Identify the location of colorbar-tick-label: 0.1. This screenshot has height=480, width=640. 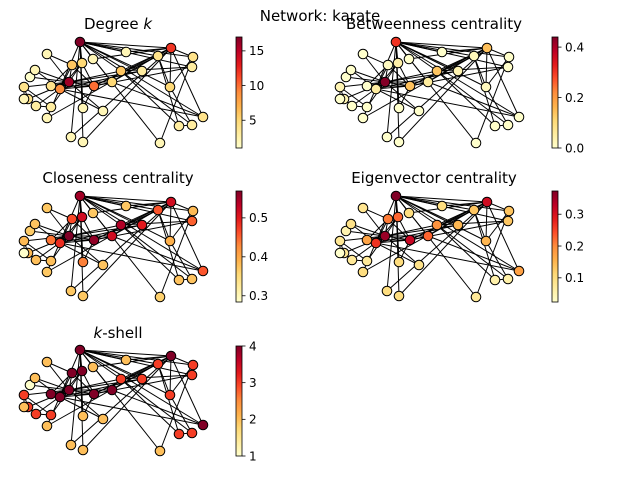
(574, 278).